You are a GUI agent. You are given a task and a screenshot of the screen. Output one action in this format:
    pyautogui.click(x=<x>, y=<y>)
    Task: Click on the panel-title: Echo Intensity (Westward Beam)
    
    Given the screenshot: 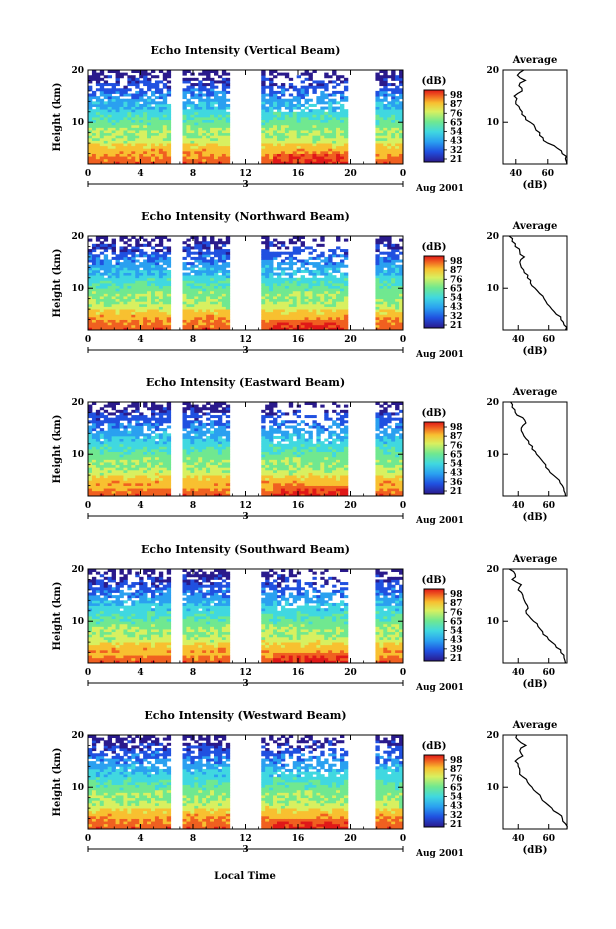 What is the action you would take?
    pyautogui.click(x=245, y=715)
    